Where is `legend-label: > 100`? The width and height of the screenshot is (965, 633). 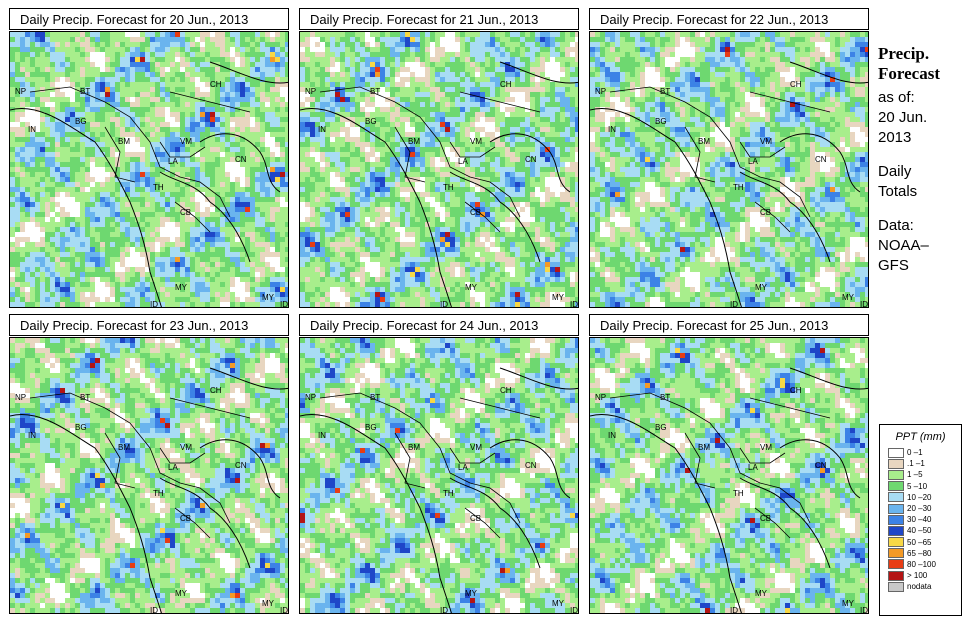 legend-label: > 100 is located at coordinates (917, 576).